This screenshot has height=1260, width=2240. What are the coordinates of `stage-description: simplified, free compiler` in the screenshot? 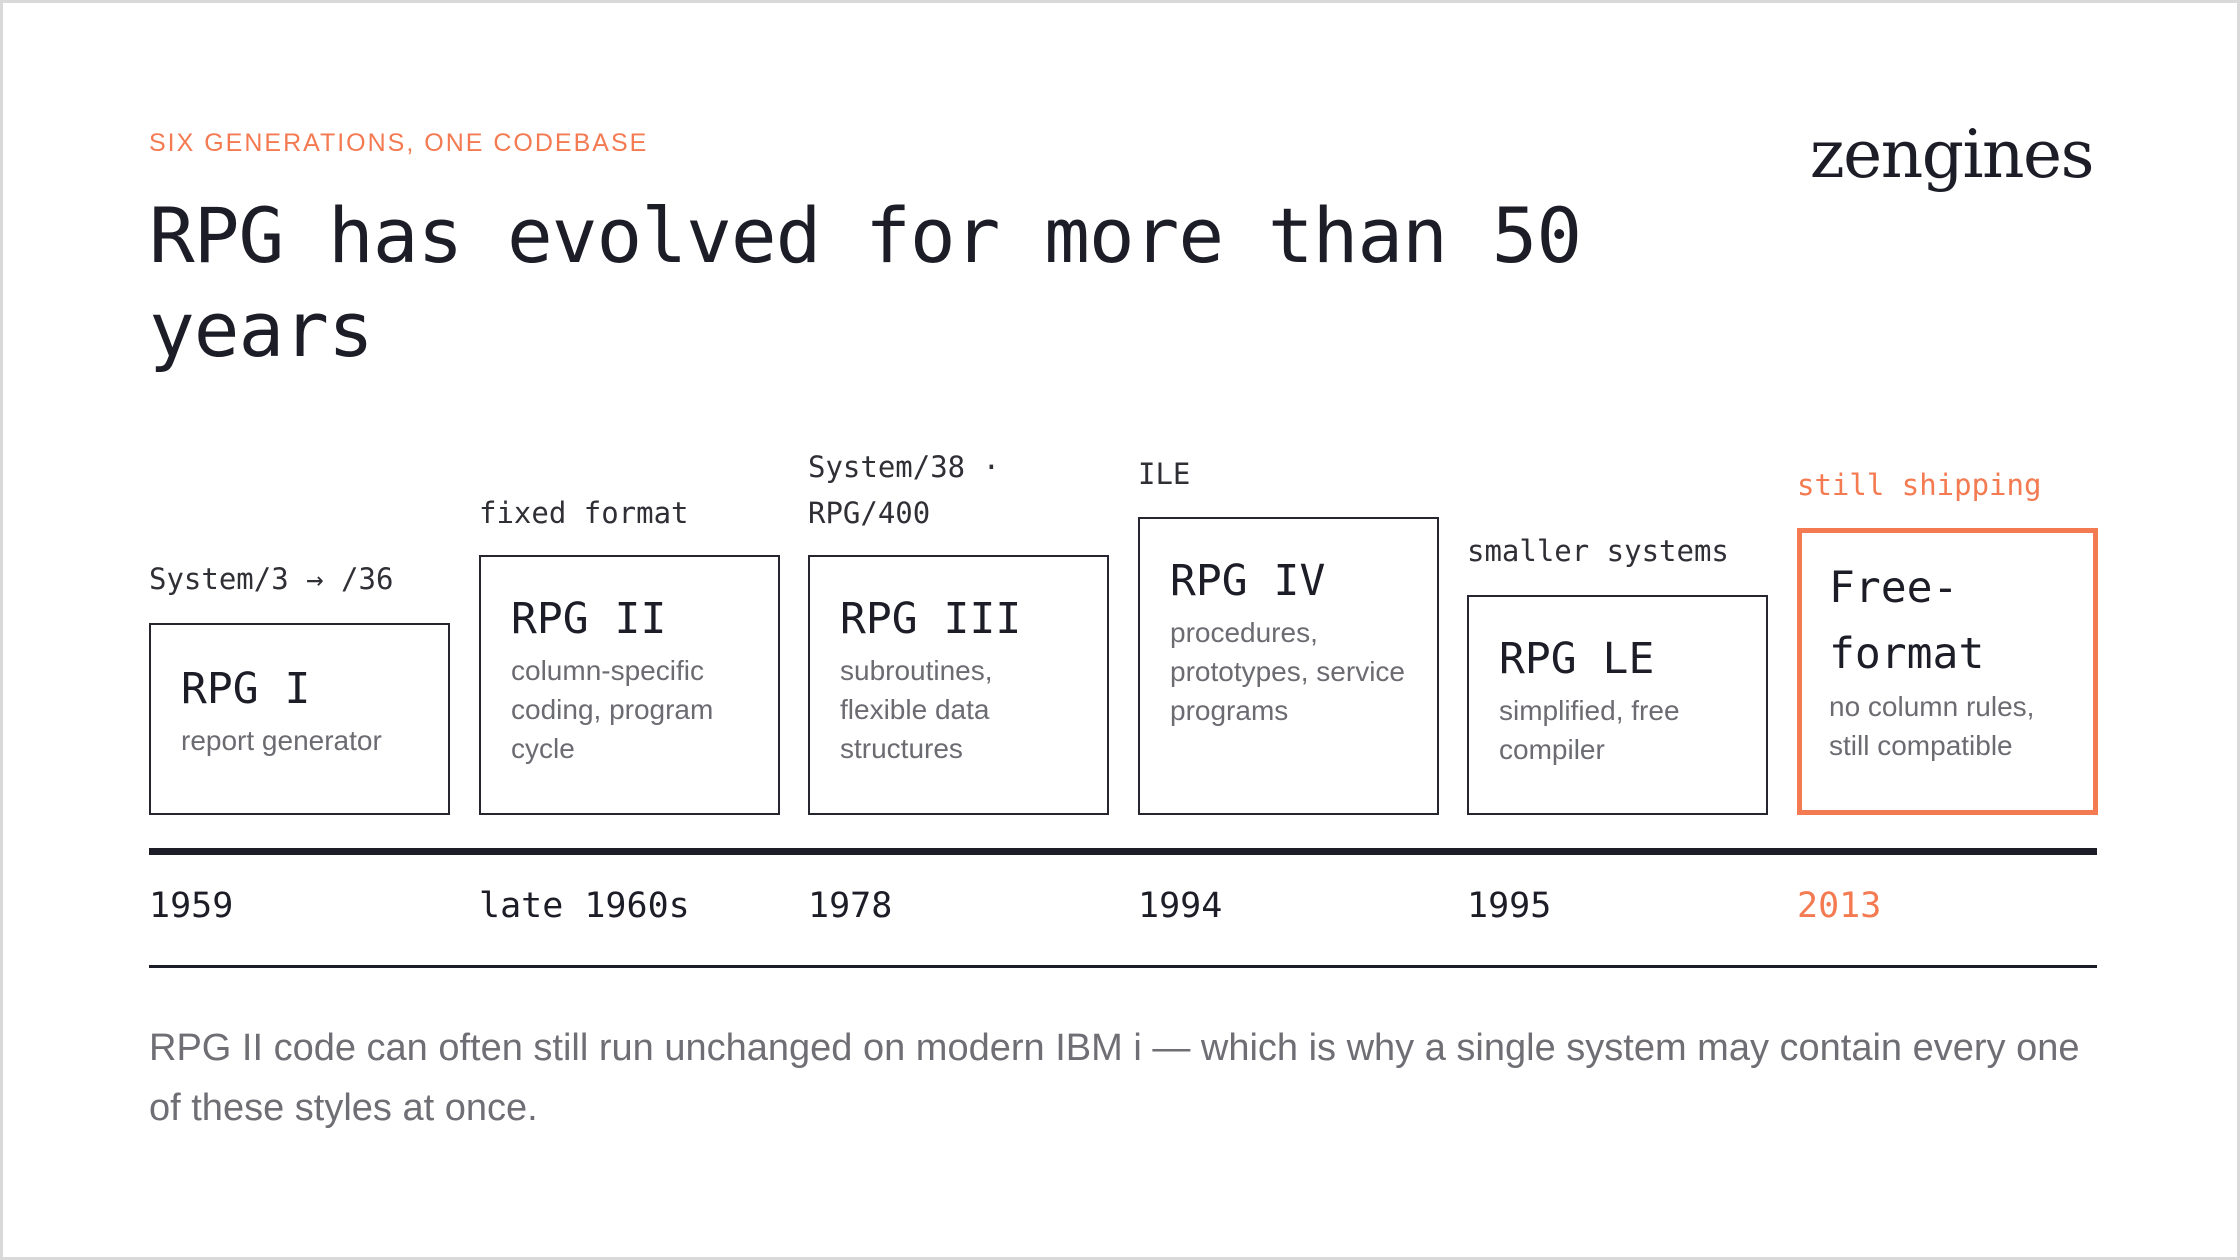 It's located at (1589, 730).